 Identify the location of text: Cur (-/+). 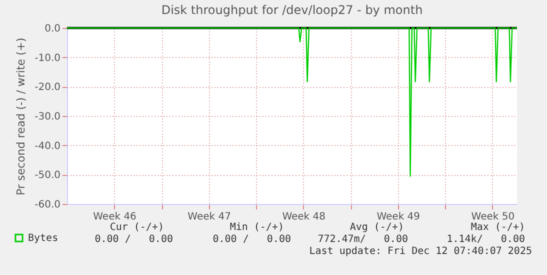
(137, 227).